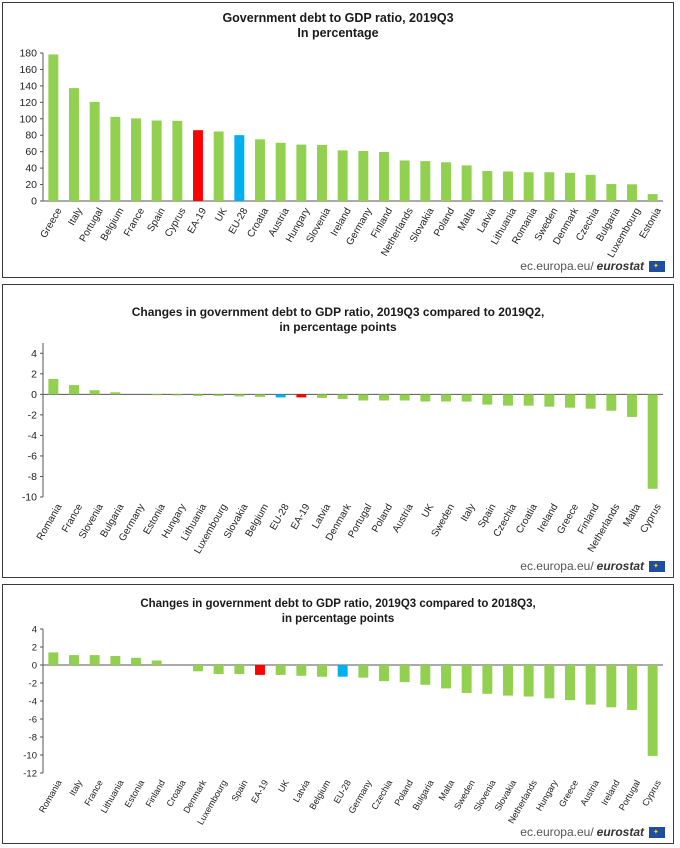 The image size is (680, 848). I want to click on y-tick-label: 20, so click(31, 185).